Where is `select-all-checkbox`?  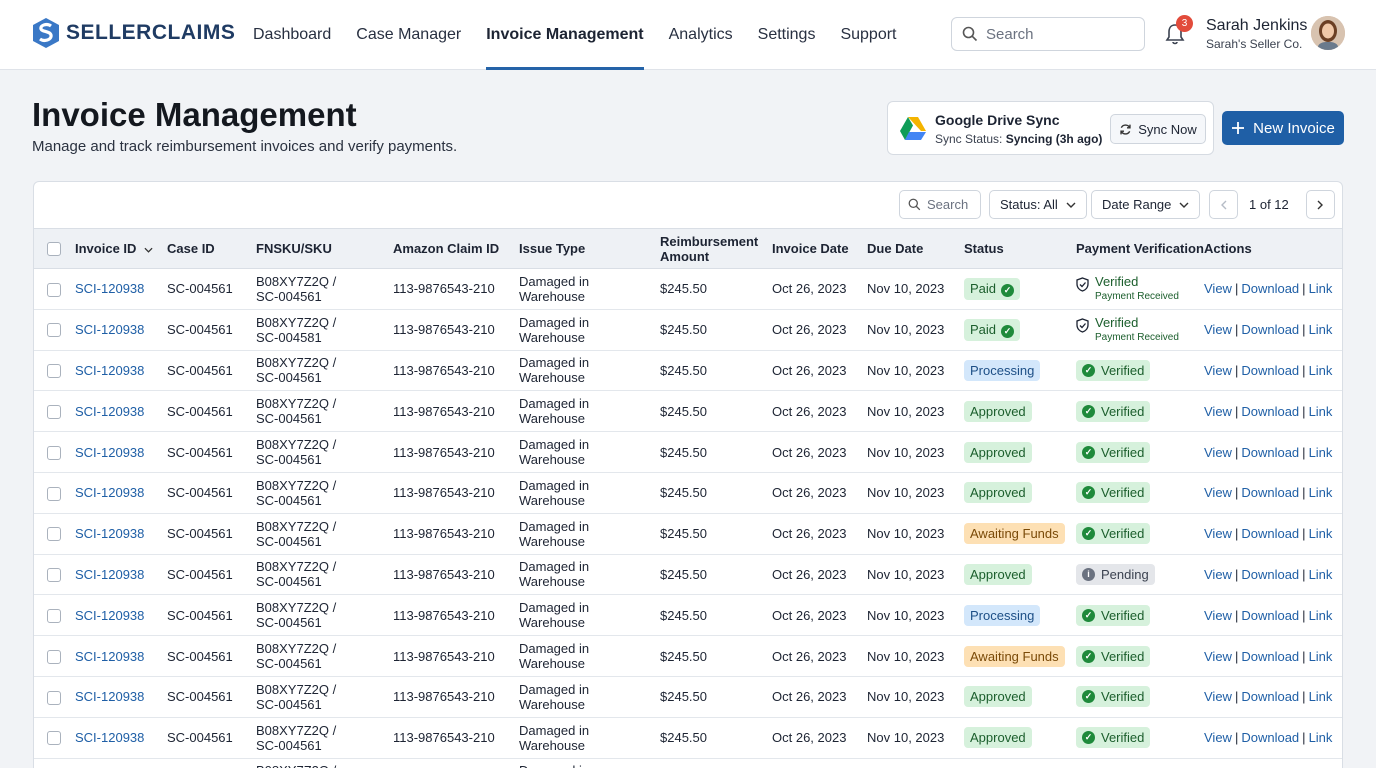 select-all-checkbox is located at coordinates (54, 249).